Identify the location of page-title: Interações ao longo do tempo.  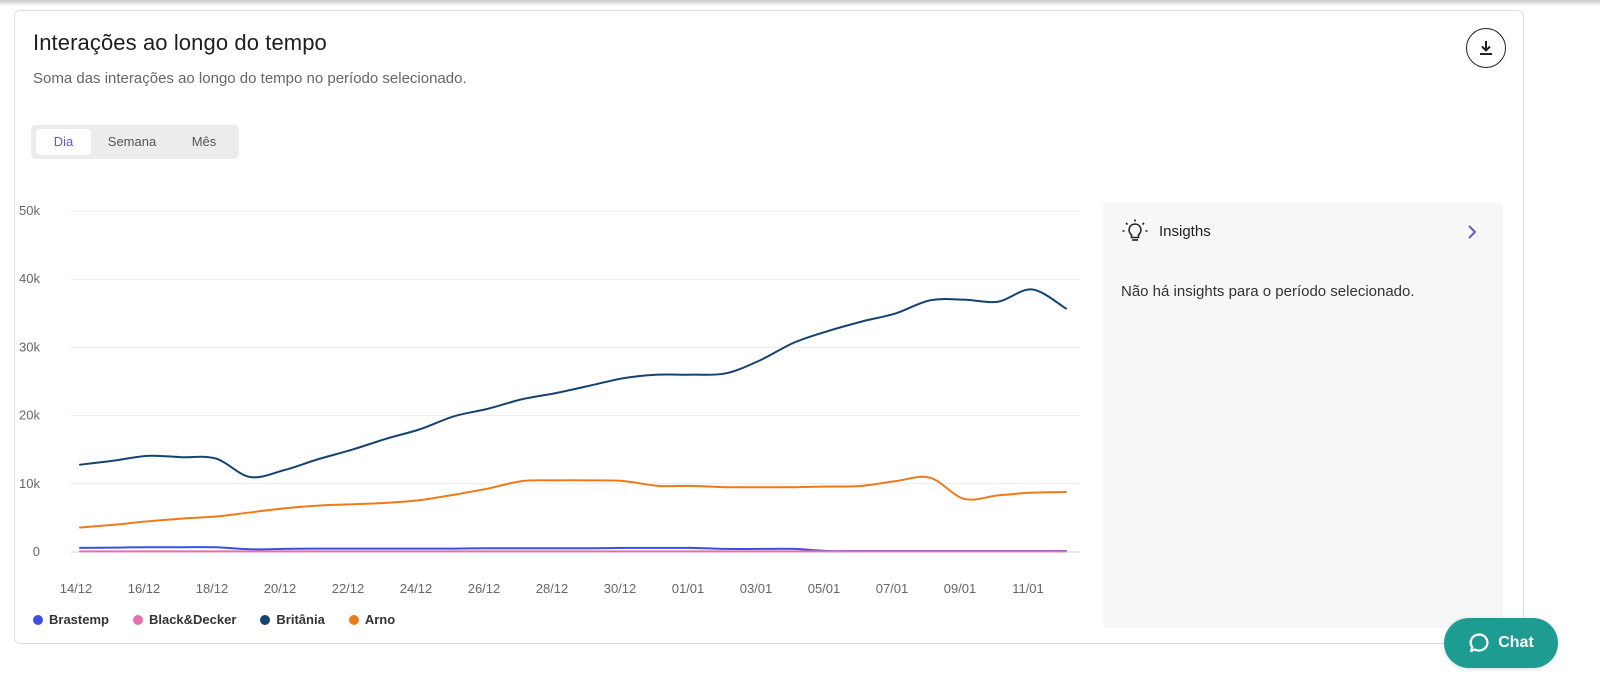
(180, 42).